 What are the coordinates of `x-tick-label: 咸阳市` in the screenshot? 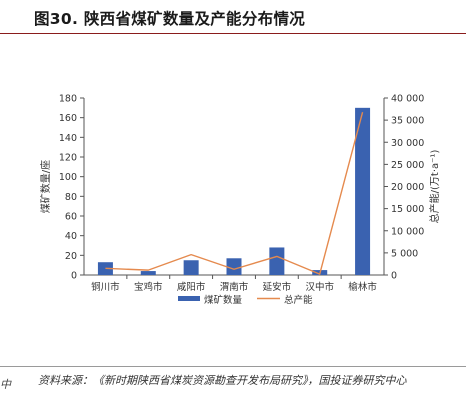 It's located at (191, 287).